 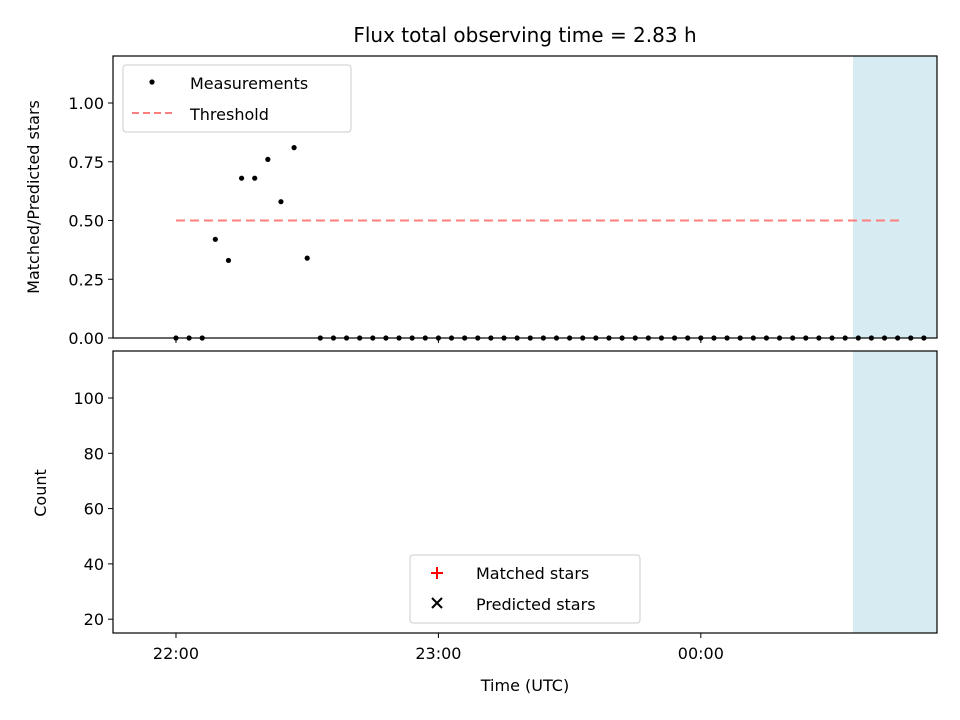 I want to click on x-axis-label: Time (UTC), so click(x=524, y=685).